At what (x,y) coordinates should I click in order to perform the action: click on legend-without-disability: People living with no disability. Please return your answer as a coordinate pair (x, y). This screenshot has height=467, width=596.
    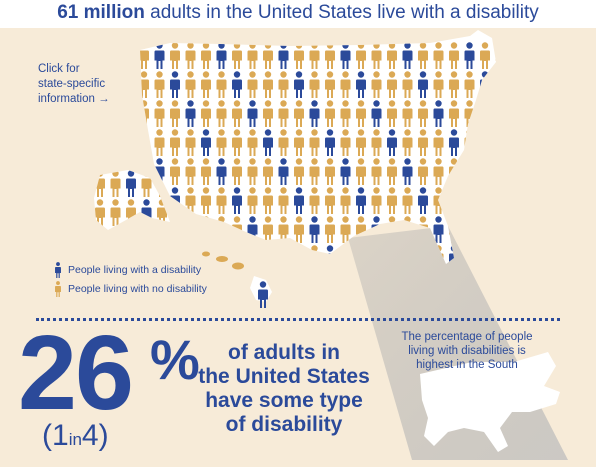
    Looking at the image, I should click on (129, 289).